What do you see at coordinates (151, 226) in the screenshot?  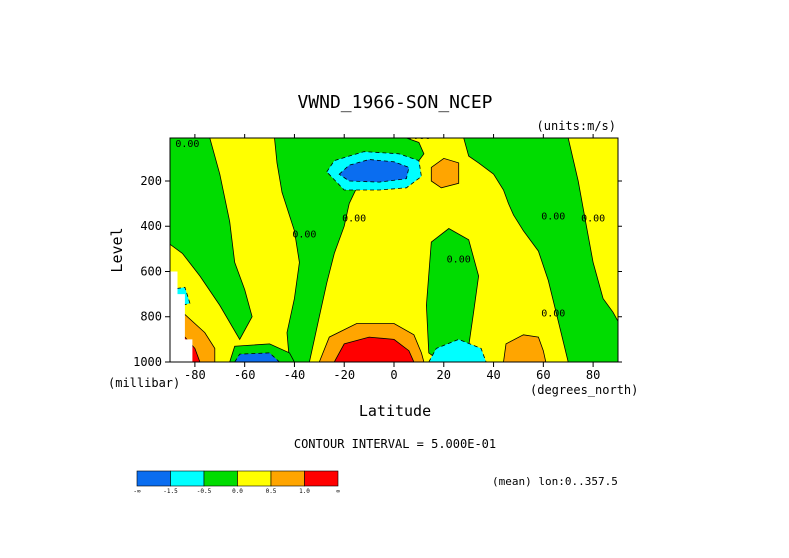 I see `y-tick-label-1: 400` at bounding box center [151, 226].